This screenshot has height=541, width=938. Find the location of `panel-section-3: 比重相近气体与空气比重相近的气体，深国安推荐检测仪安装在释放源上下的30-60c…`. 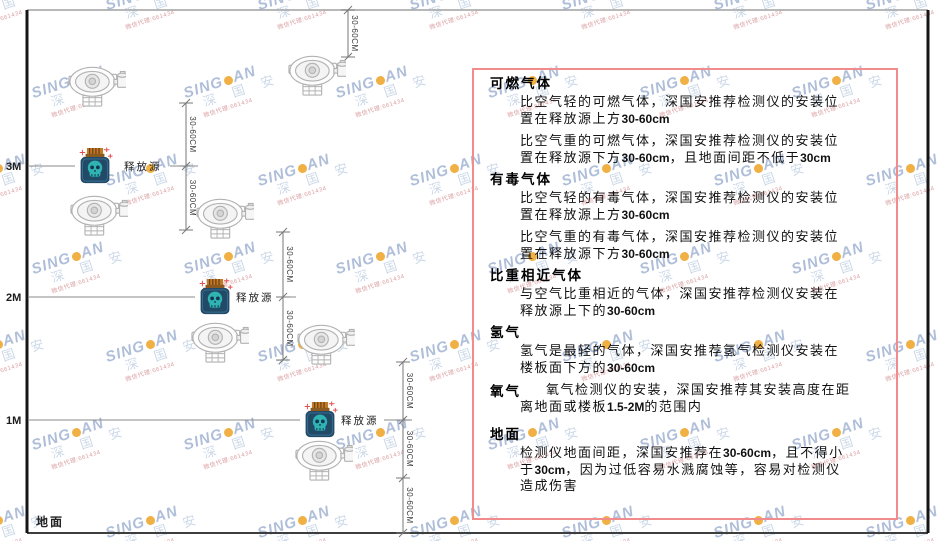

panel-section-3: 比重相近气体与空气比重相近的气体，深国安推荐检测仪安装在释放源上下的30-60c… is located at coordinates (685, 293).